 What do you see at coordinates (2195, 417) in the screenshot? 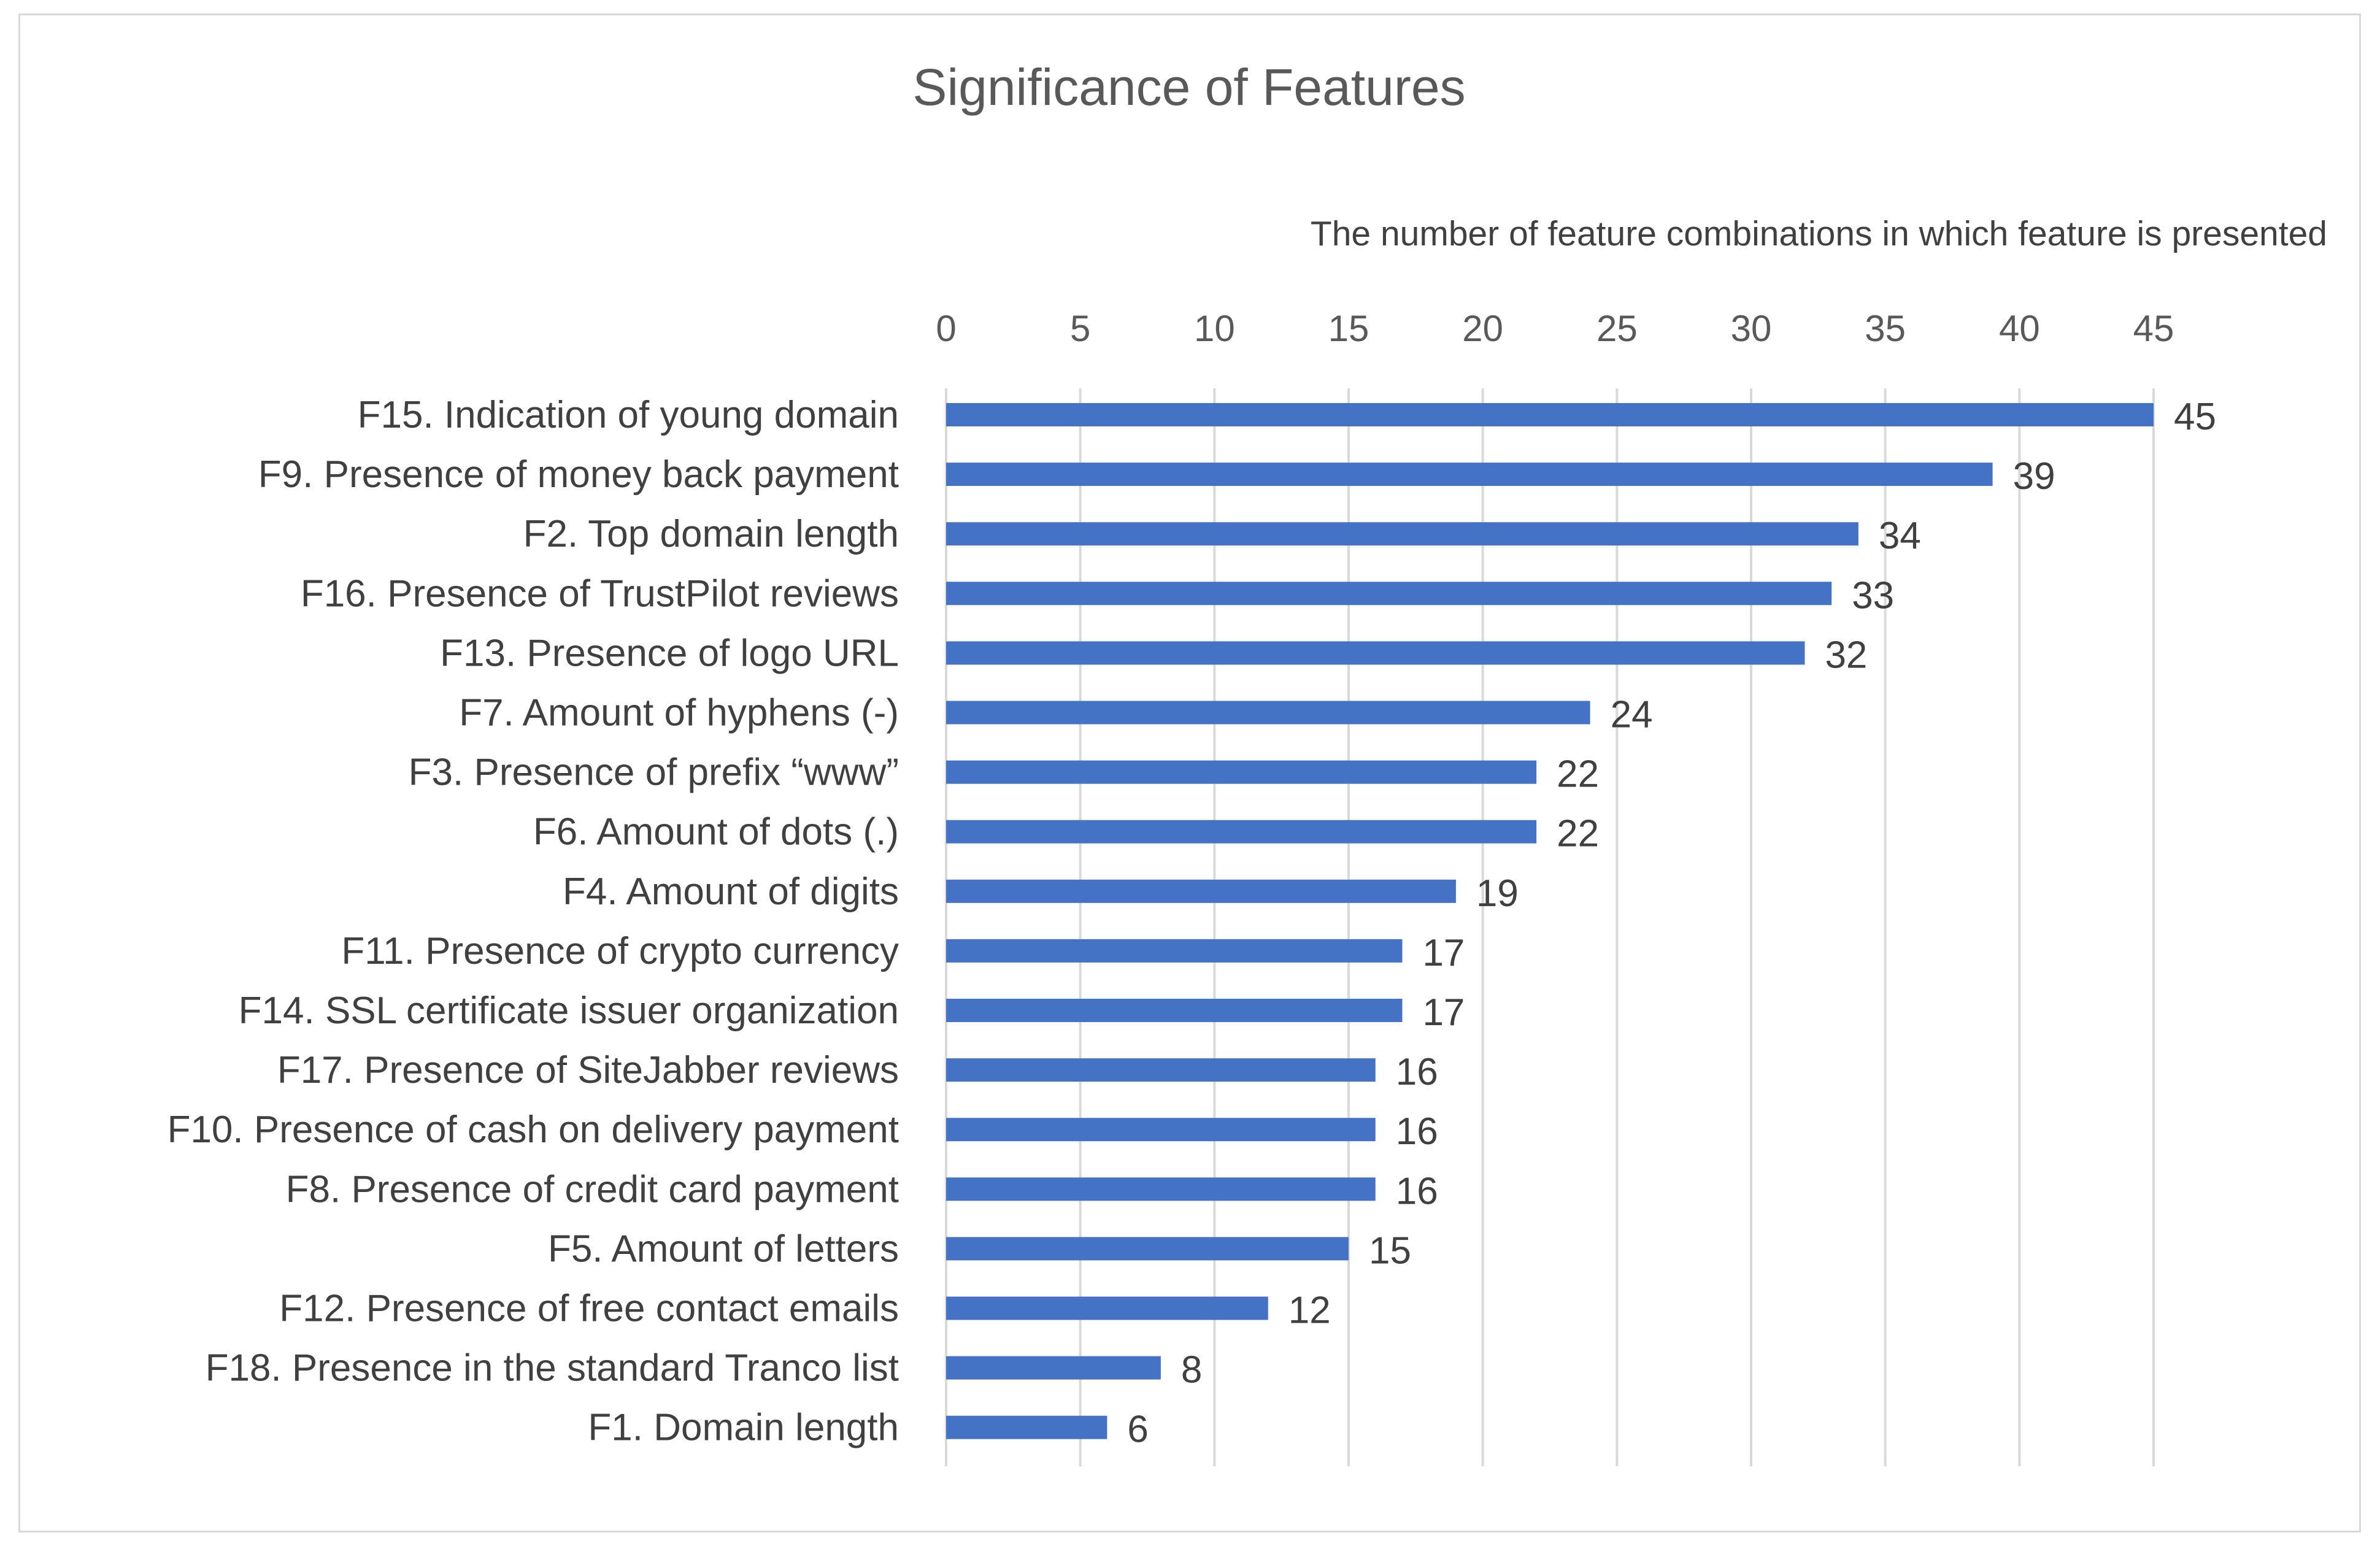
I see `data-label: 45` at bounding box center [2195, 417].